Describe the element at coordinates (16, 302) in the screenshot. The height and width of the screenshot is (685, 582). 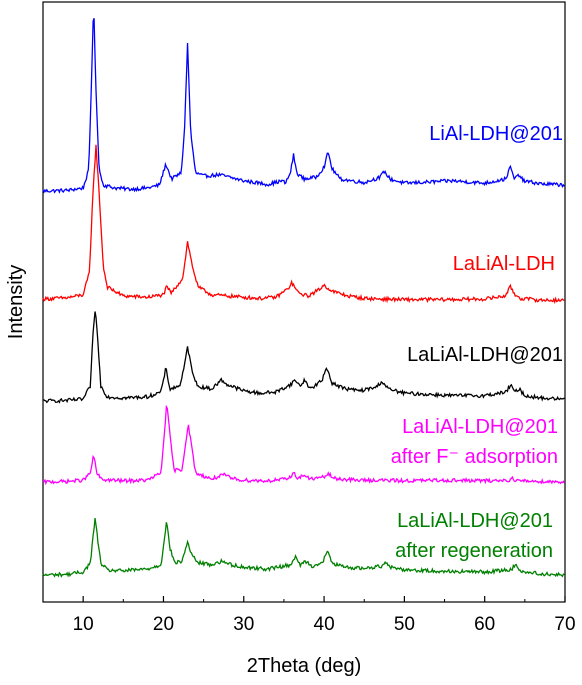
I see `y-axis-title: Intensity` at that location.